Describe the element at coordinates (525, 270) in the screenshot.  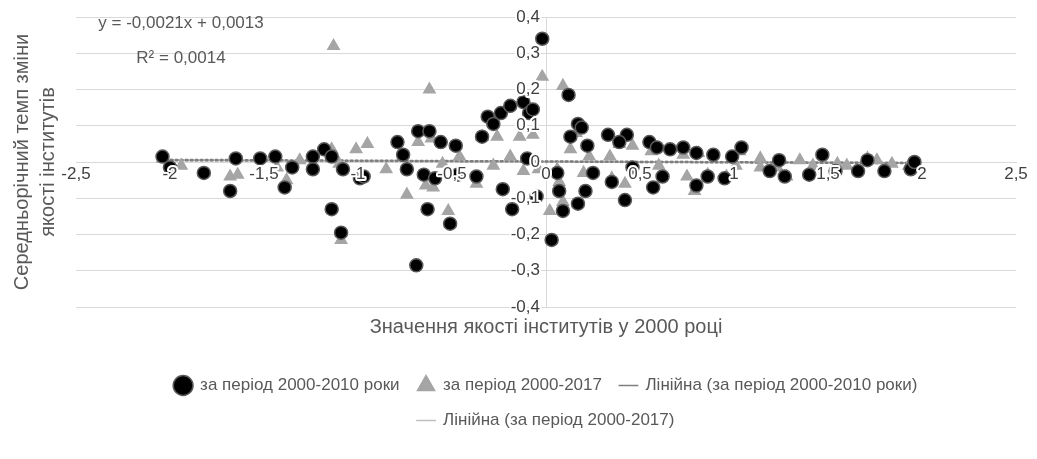
I see `y-tick-label: -0,3` at that location.